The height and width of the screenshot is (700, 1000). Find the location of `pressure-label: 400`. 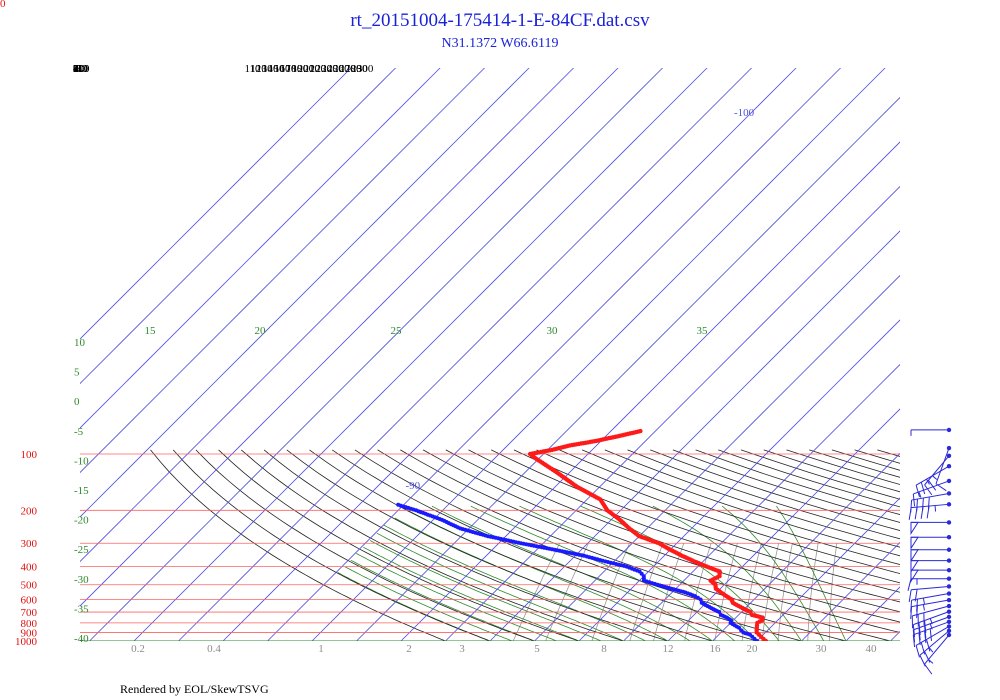

pressure-label: 400 is located at coordinates (29, 568).